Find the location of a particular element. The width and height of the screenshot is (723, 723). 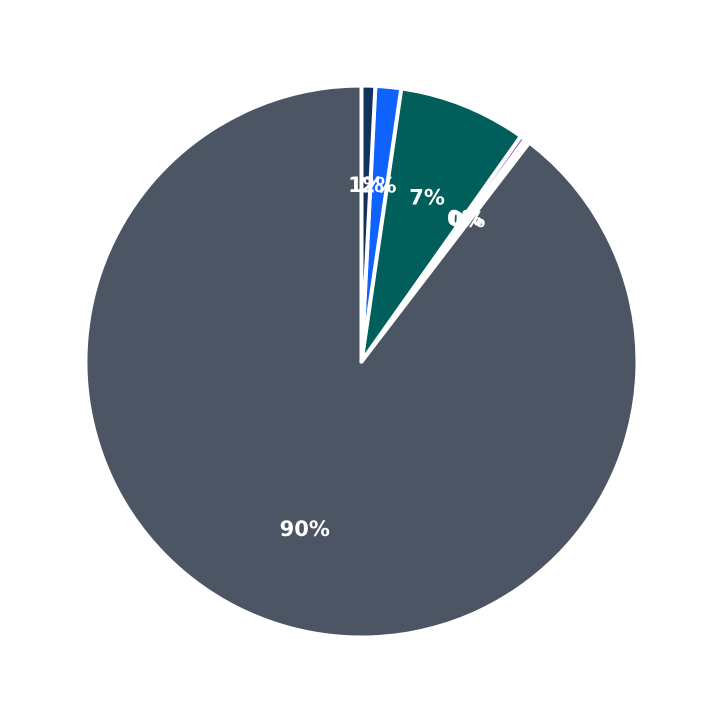

pie-slice-label-5: 1% is located at coordinates (366, 185).